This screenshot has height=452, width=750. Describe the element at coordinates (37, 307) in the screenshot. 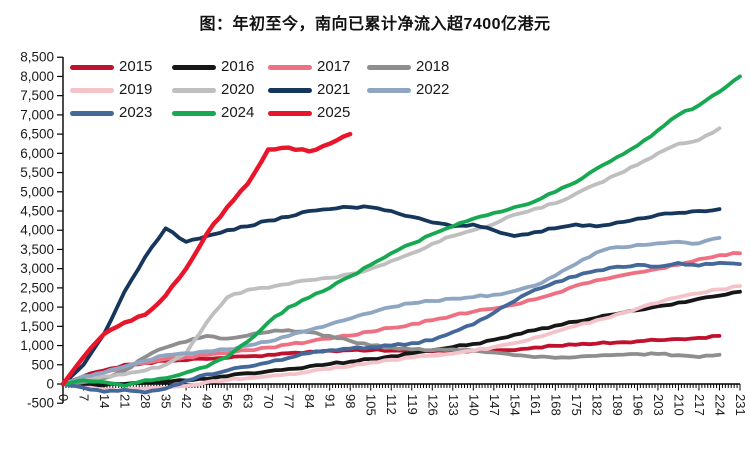

I see `y-tick-label: 2,000` at that location.